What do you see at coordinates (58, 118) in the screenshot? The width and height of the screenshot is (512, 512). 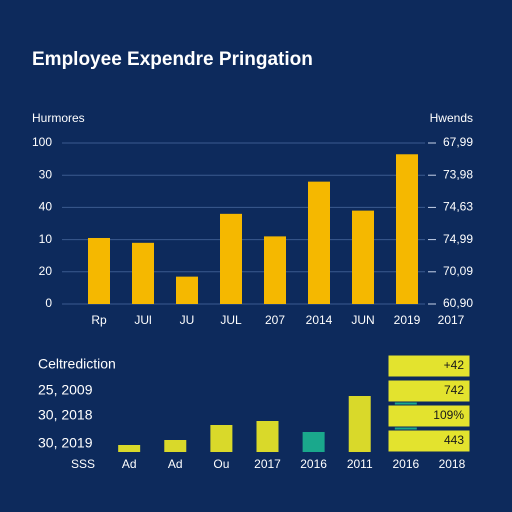 I see `y-axis-label: Hurmores` at bounding box center [58, 118].